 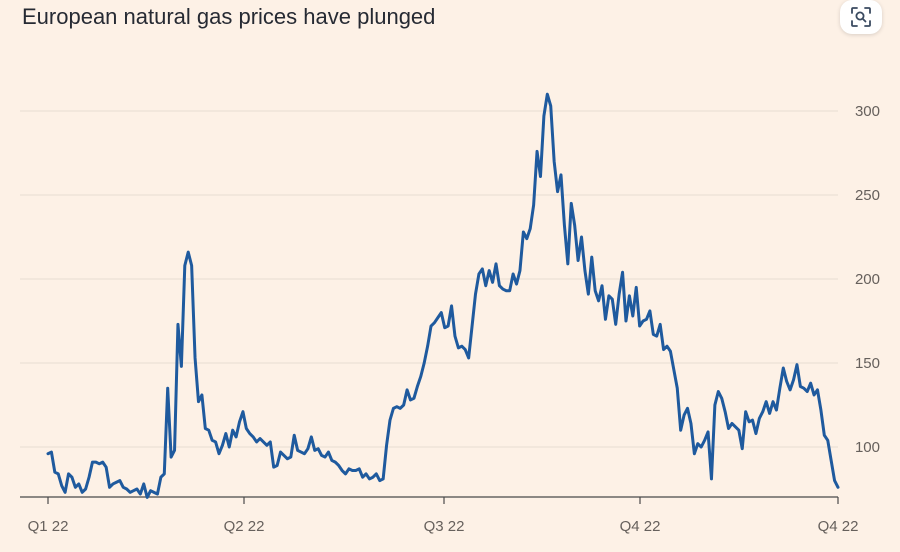 What do you see at coordinates (444, 526) in the screenshot?
I see `x-tick-label: Q3 22` at bounding box center [444, 526].